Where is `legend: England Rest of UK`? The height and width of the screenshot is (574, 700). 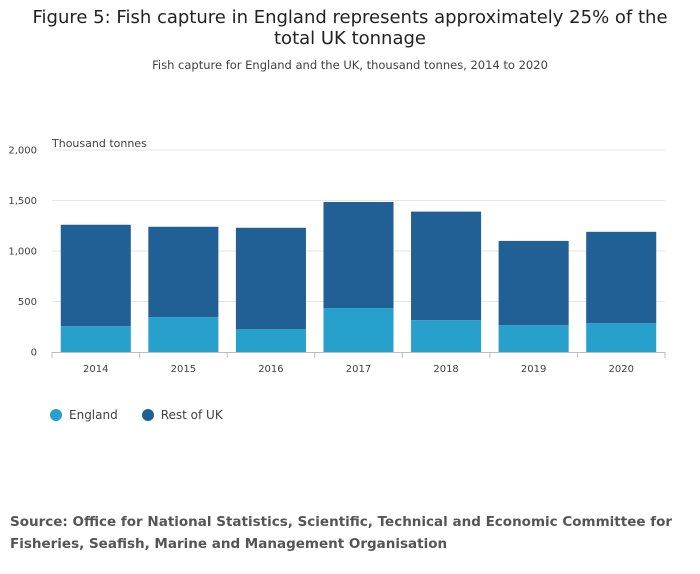
legend: England Rest of UK is located at coordinates (136, 415).